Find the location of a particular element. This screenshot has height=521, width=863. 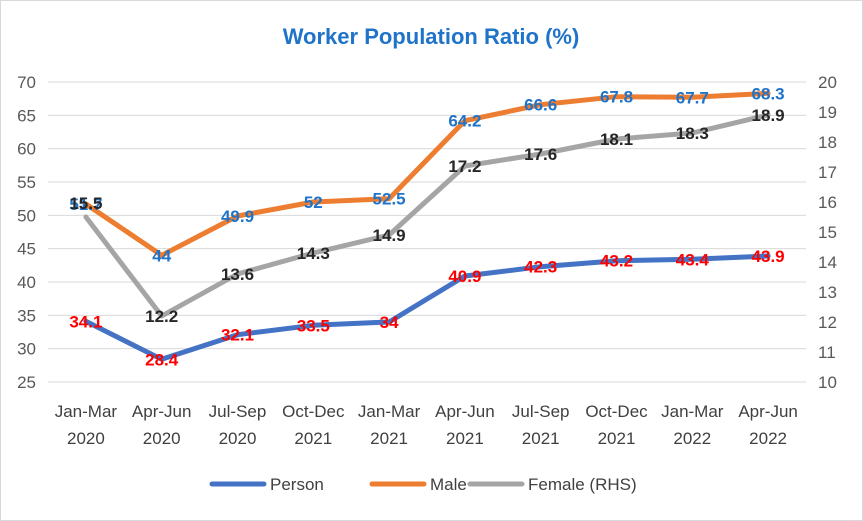

data-label: 17.6 is located at coordinates (540, 154).